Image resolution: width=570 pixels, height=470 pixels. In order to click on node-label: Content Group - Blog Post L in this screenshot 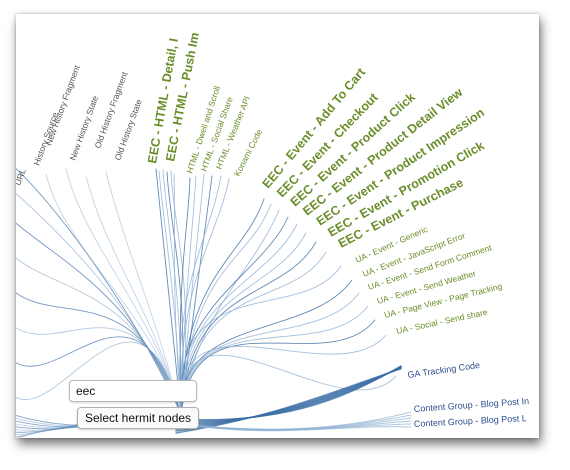, I will do `click(470, 421)`.